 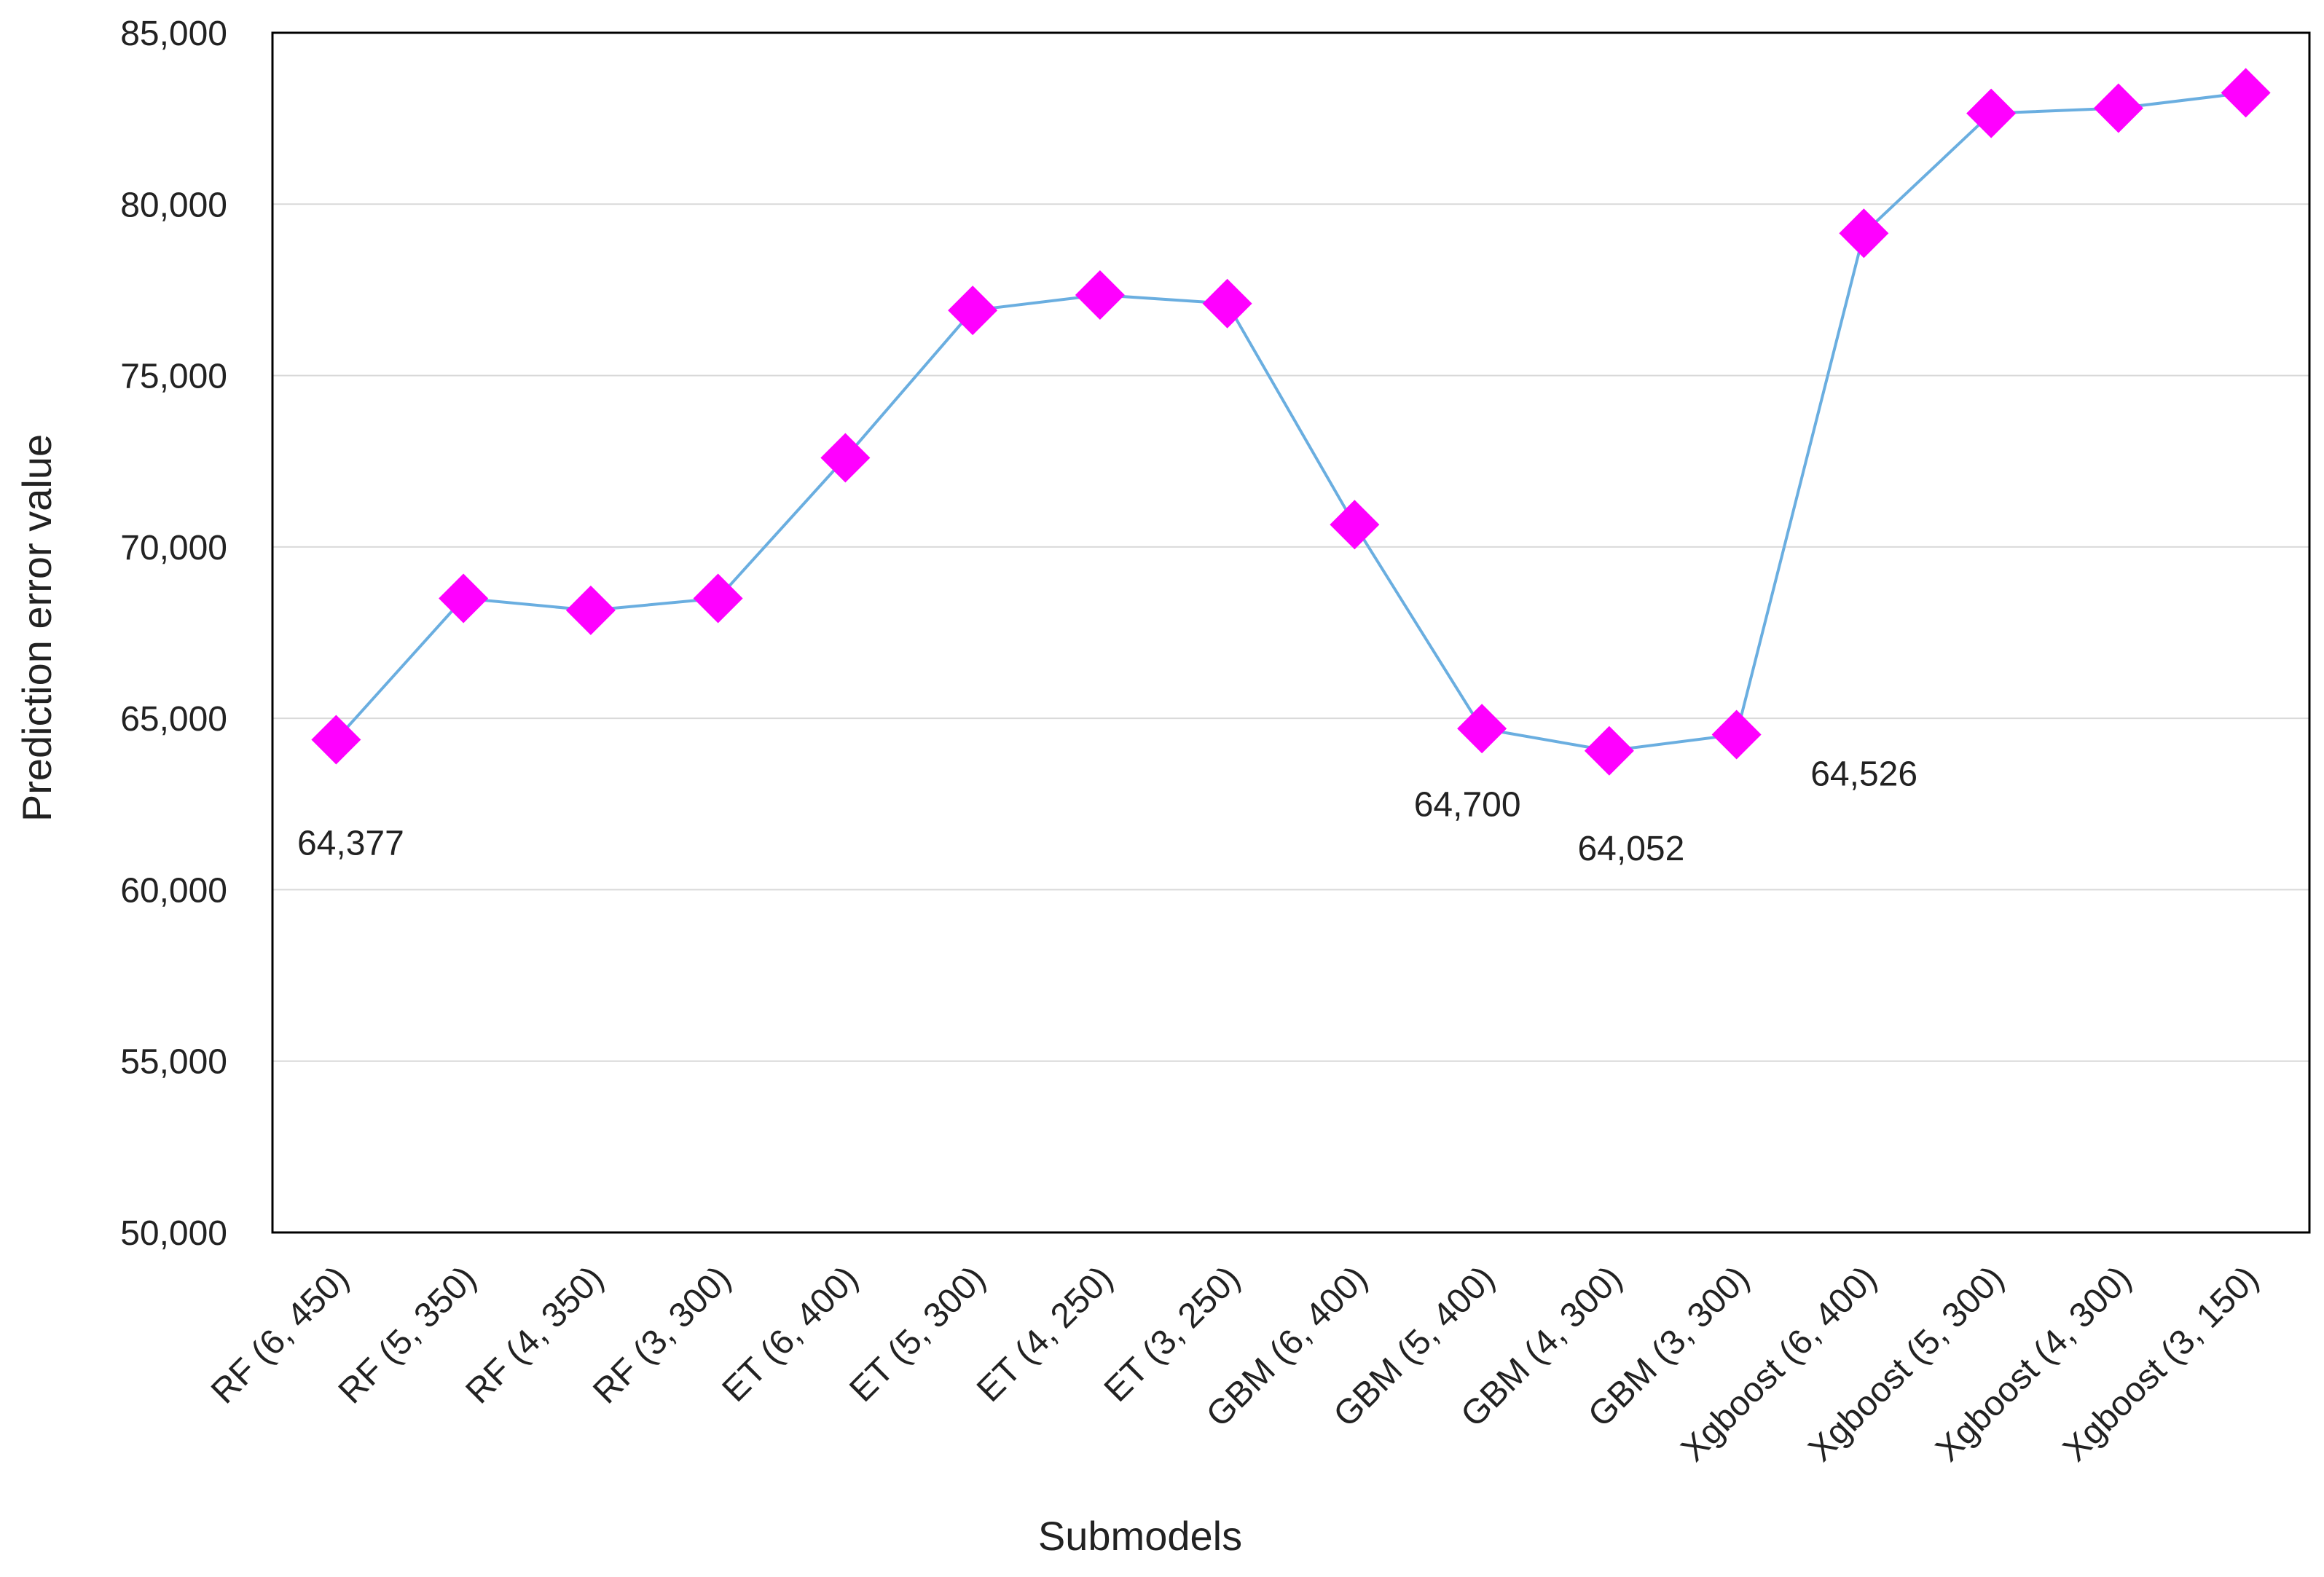 What do you see at coordinates (917, 1334) in the screenshot?
I see `x-tick-label: ET (5, 300)` at bounding box center [917, 1334].